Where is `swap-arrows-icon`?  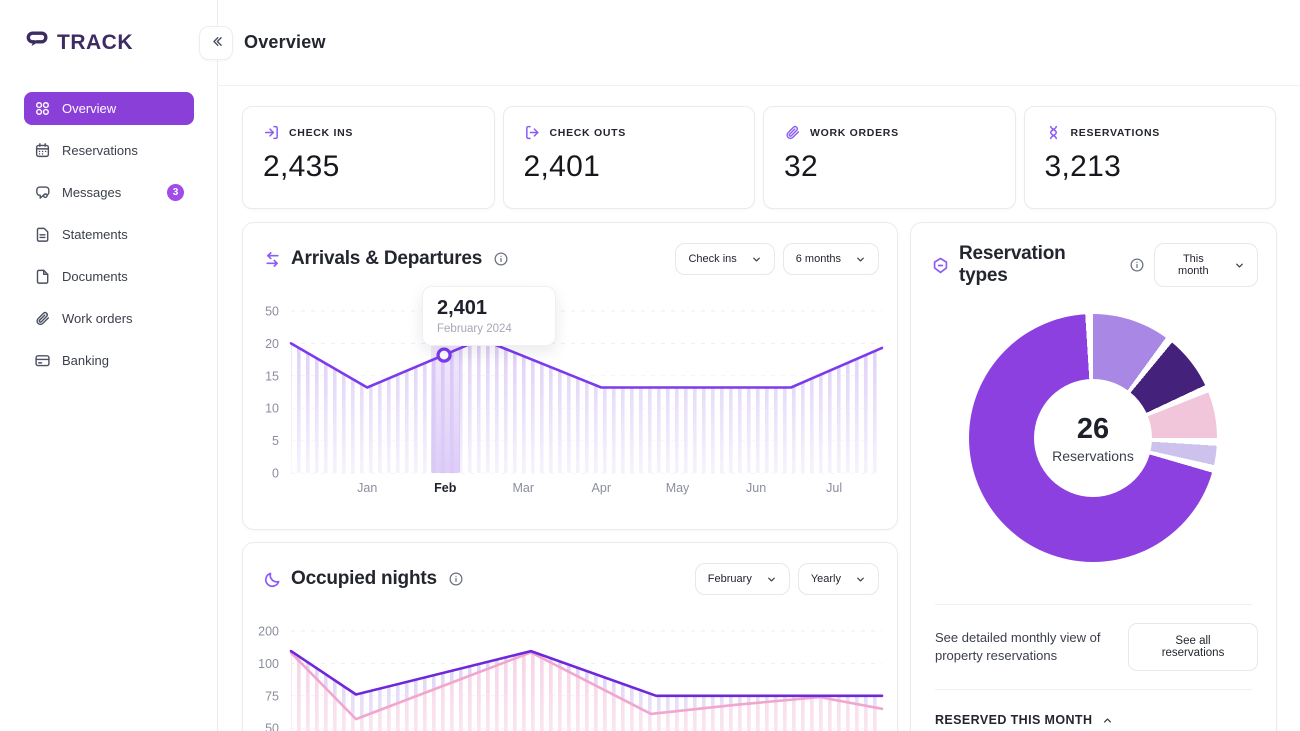 swap-arrows-icon is located at coordinates (272, 259).